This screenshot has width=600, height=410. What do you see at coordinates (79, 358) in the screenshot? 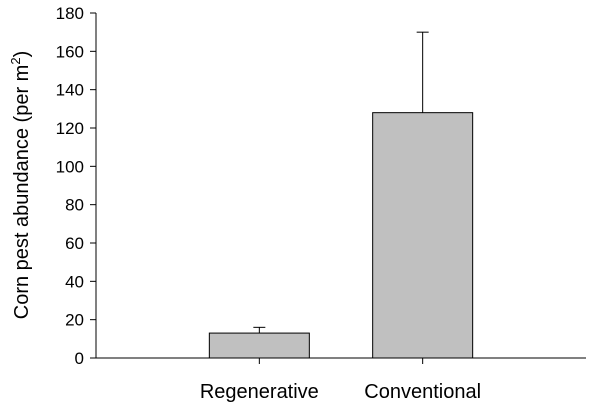
I see `y-tick-label-0: 0` at bounding box center [79, 358].